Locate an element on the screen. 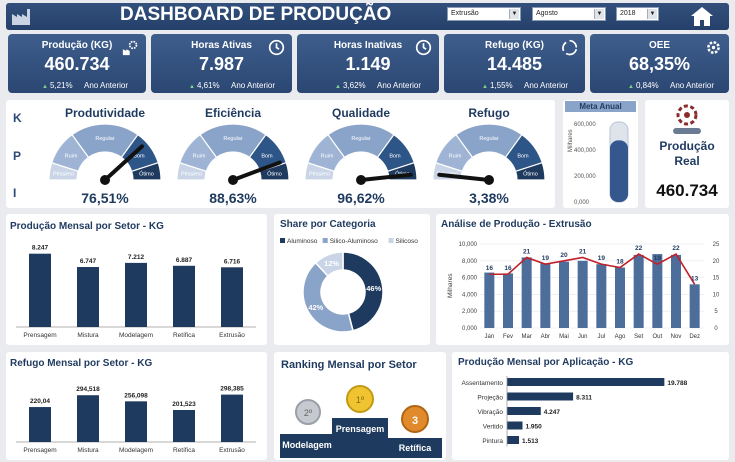  kpi-letter: I is located at coordinates (15, 193).